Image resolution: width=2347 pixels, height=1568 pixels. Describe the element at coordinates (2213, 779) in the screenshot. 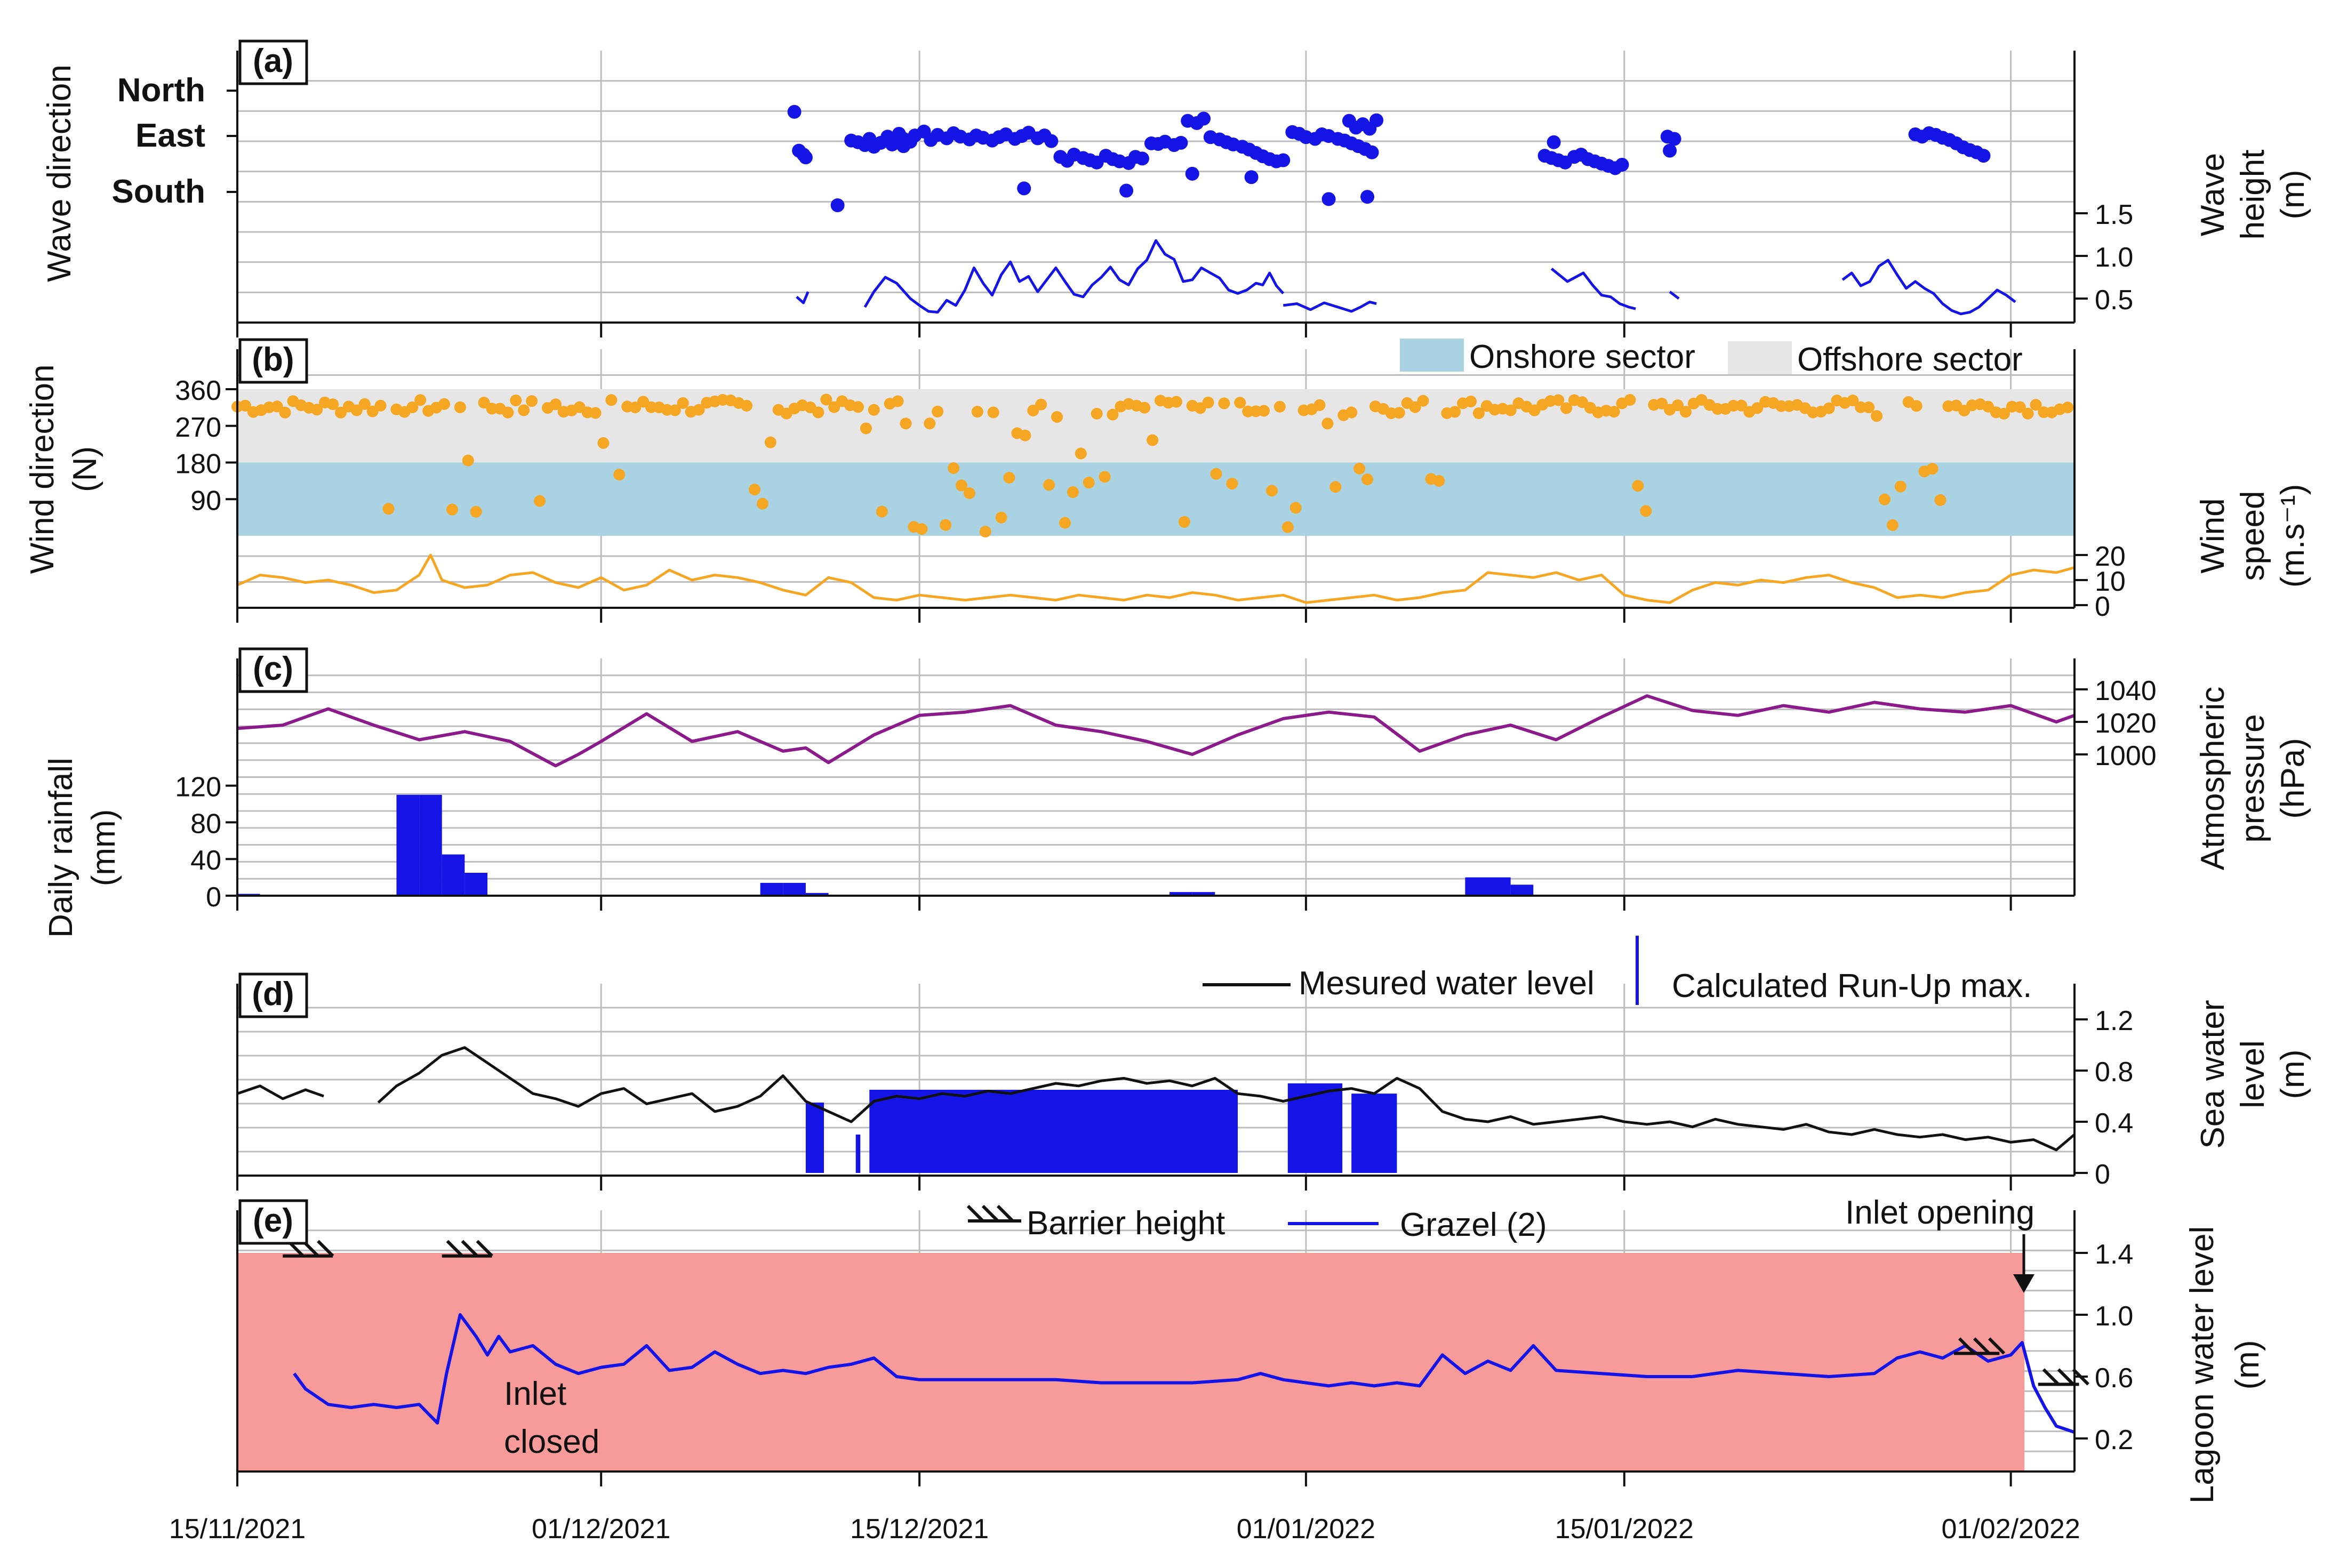

I see `pressure-axis-label: Atmospheric` at that location.